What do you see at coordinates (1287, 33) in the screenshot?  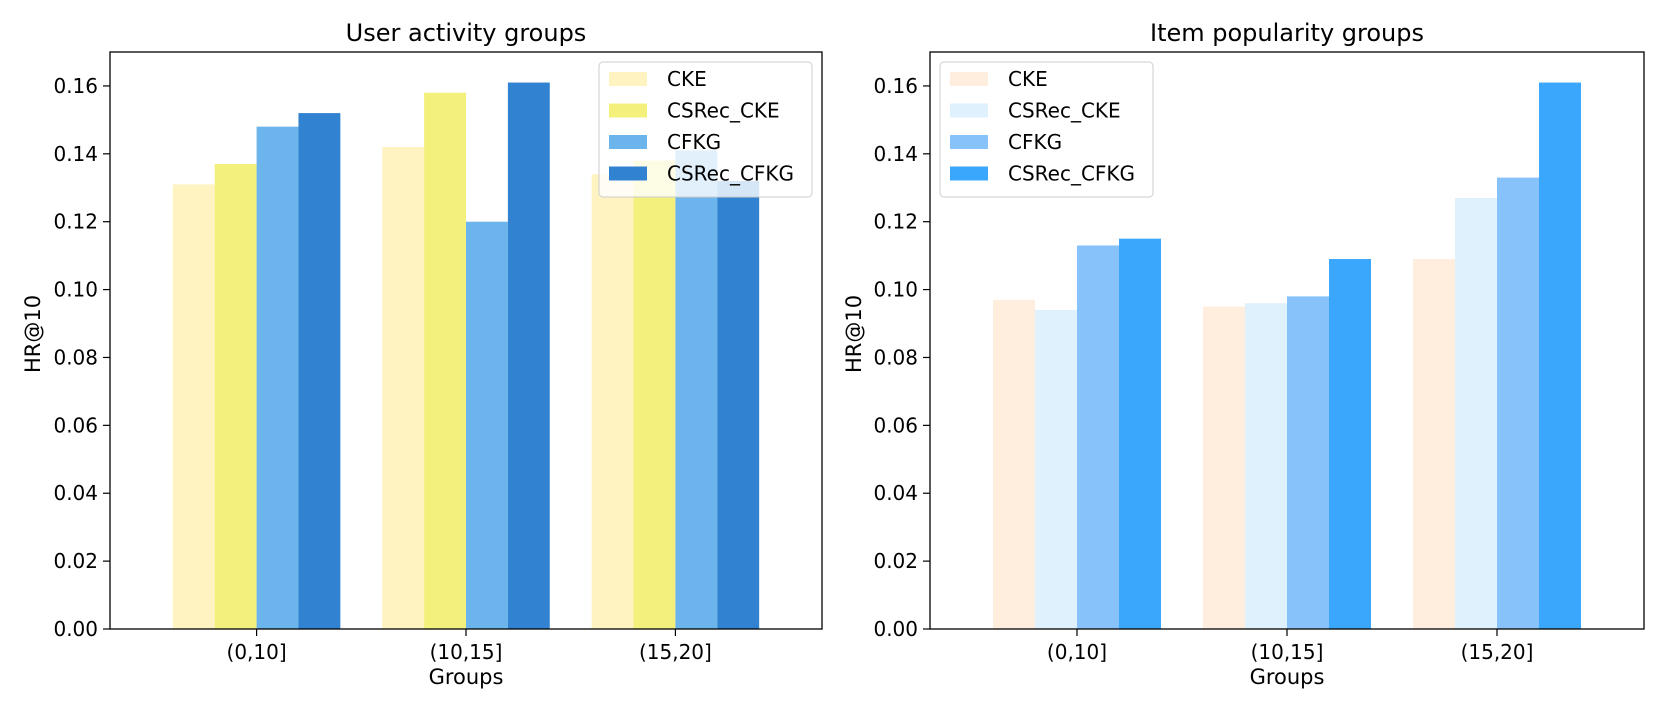 I see `chart-title: Item popularity groups` at bounding box center [1287, 33].